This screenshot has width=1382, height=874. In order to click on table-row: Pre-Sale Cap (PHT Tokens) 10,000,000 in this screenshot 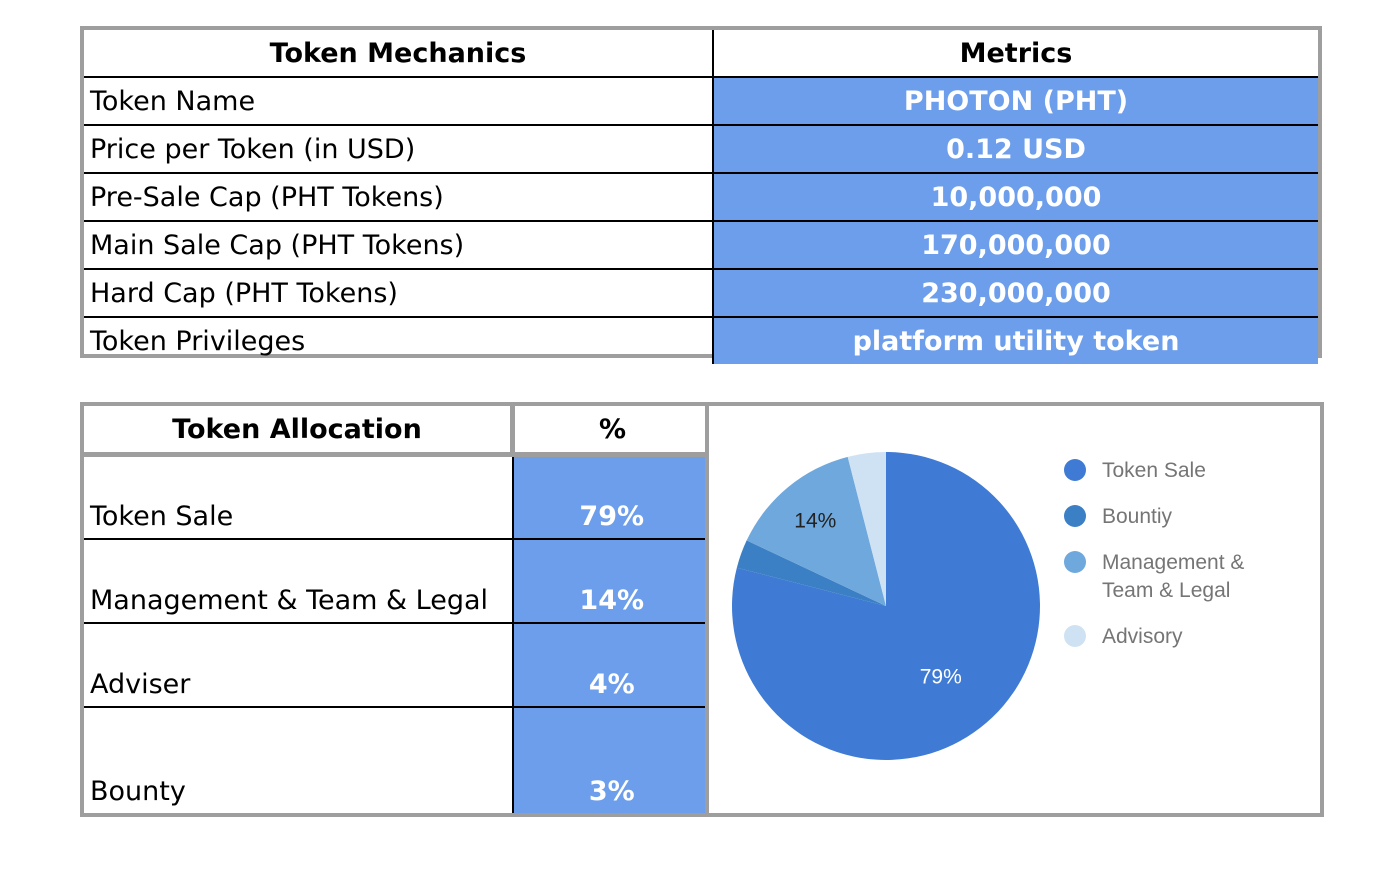, I will do `click(701, 197)`.